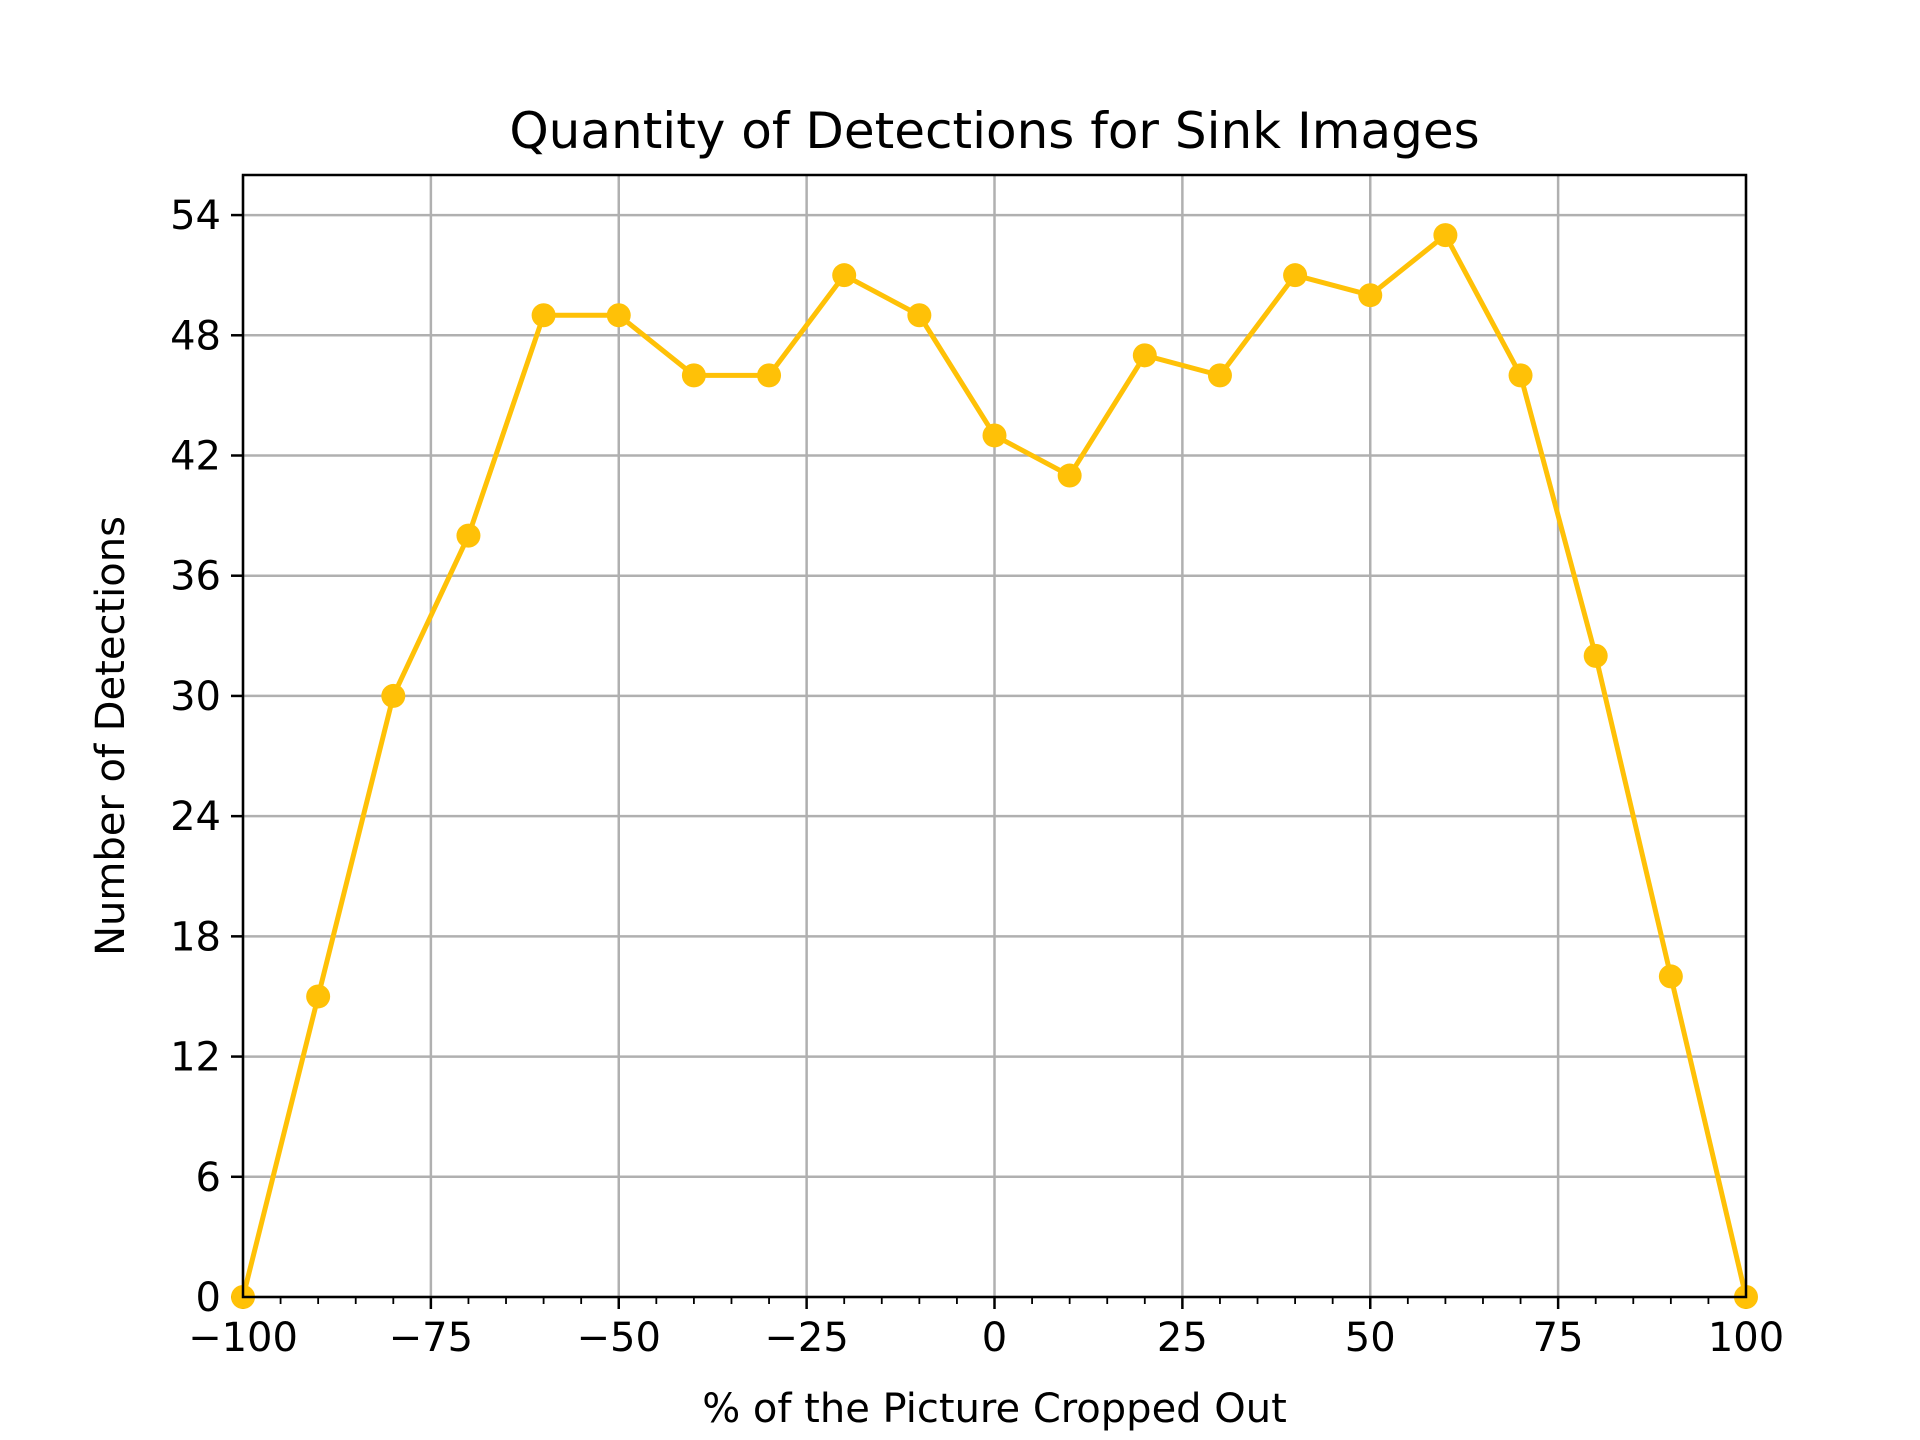  I want to click on x-tick-label: 25, so click(1182, 1338).